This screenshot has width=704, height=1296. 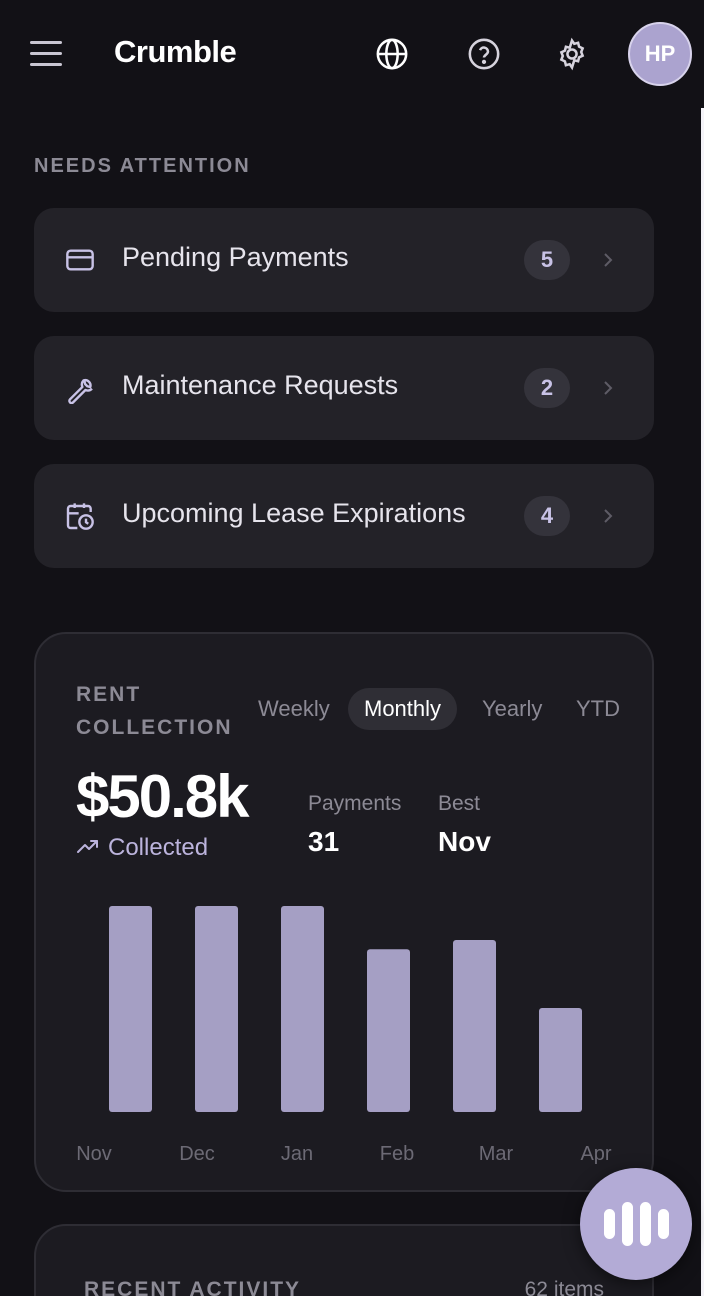 I want to click on recent-activity-title: RECENT ACTIVITY, so click(x=193, y=1287).